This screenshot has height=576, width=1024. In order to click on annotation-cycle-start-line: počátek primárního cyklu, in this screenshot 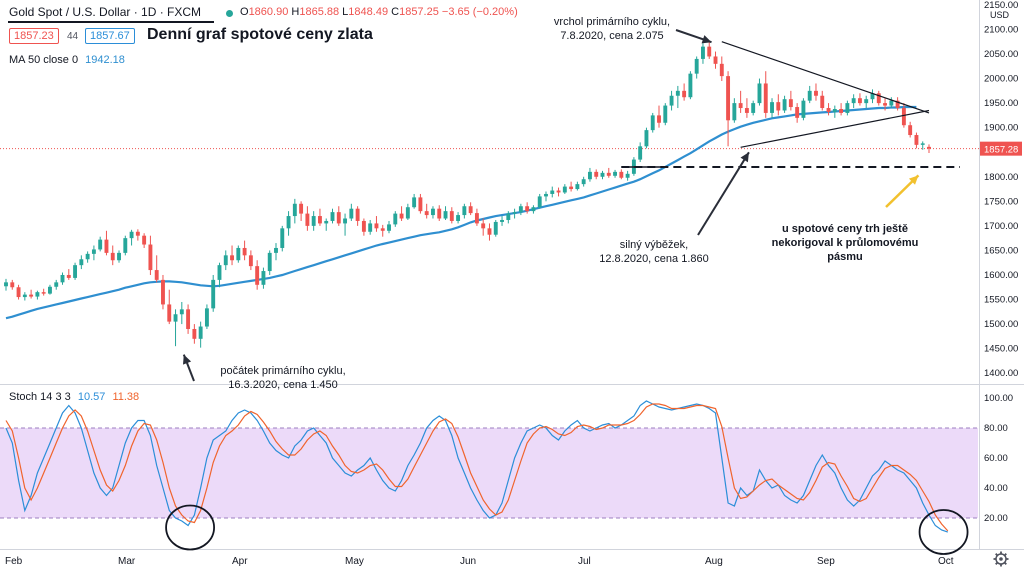, I will do `click(282, 371)`.